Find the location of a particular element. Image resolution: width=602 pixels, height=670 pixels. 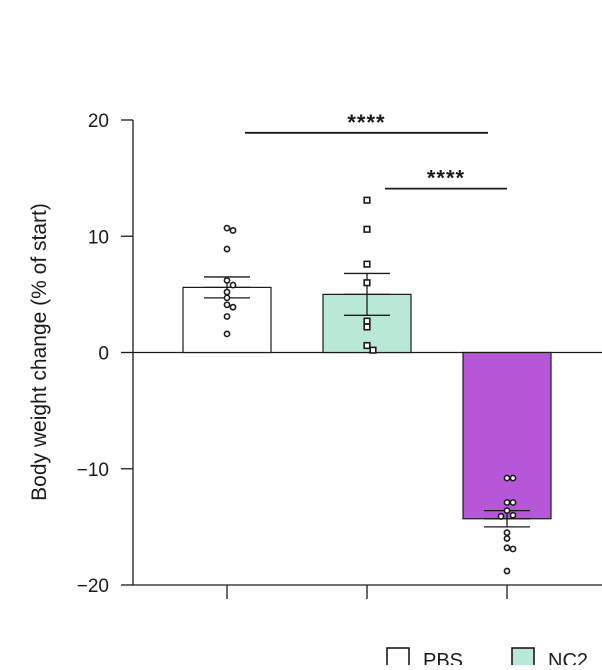

legend: PBS NC2 is located at coordinates (487, 658).